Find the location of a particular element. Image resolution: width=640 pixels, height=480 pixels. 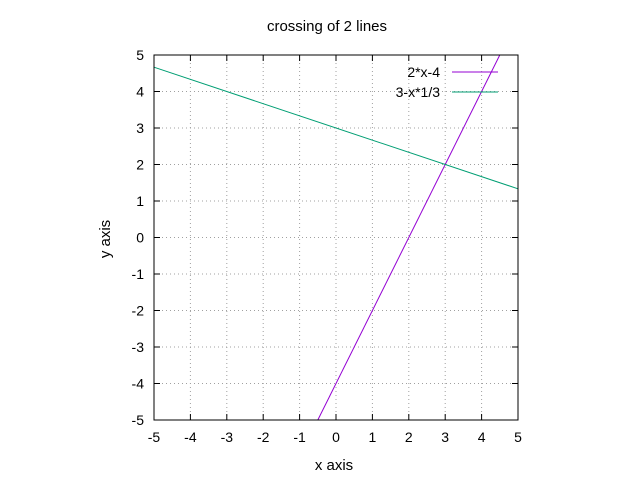

y-tick-label: -2 is located at coordinates (138, 311).